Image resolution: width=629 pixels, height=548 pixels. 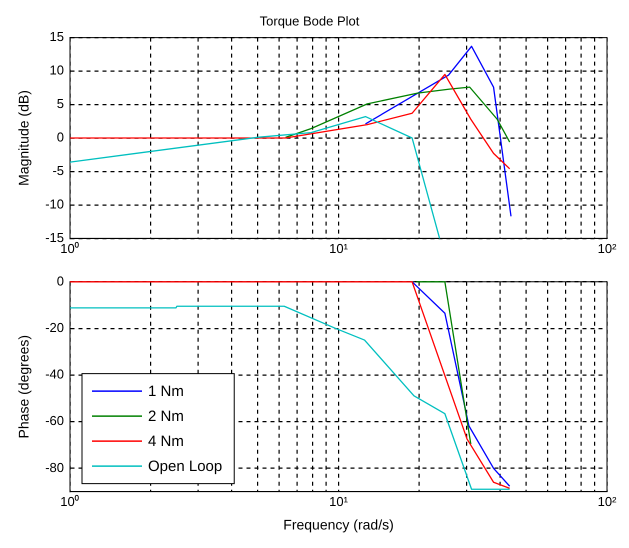 I want to click on y-tick-label: -5, so click(x=58, y=170).